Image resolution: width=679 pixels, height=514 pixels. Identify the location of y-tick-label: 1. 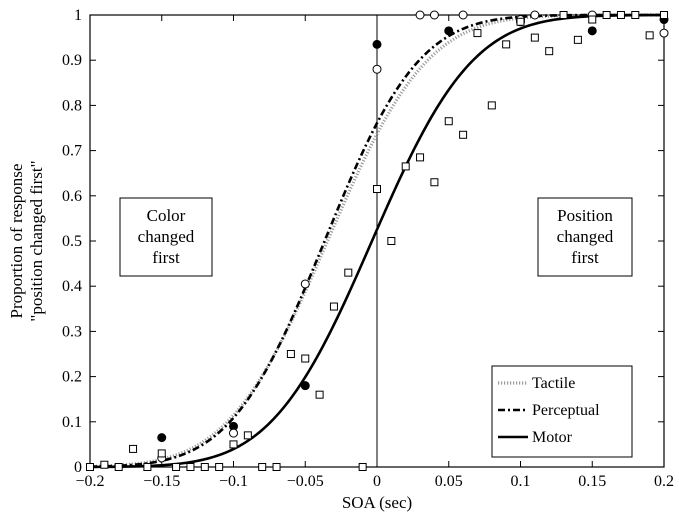
(78, 15).